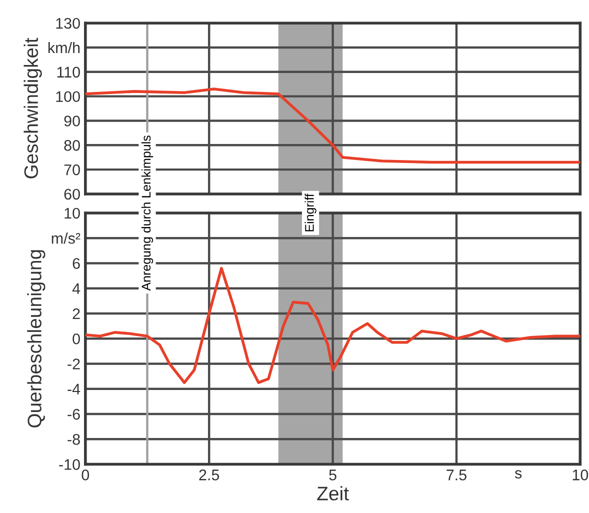 This screenshot has width=589, height=513. I want to click on x-tick-label: 2.5, so click(209, 475).